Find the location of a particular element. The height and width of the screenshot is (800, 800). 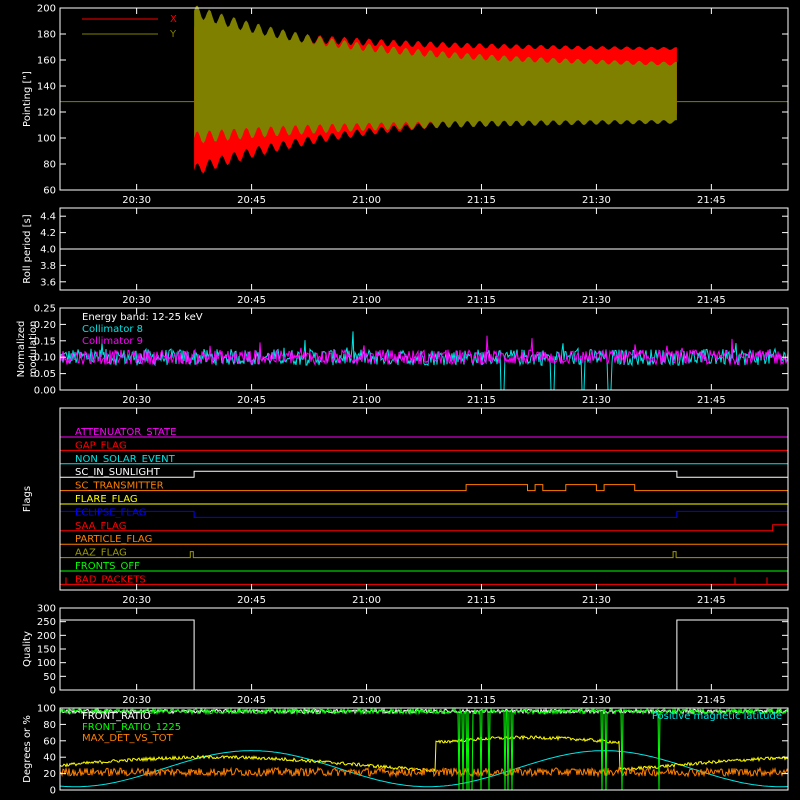

pointing-ytick-label: 160 is located at coordinates (46, 61).